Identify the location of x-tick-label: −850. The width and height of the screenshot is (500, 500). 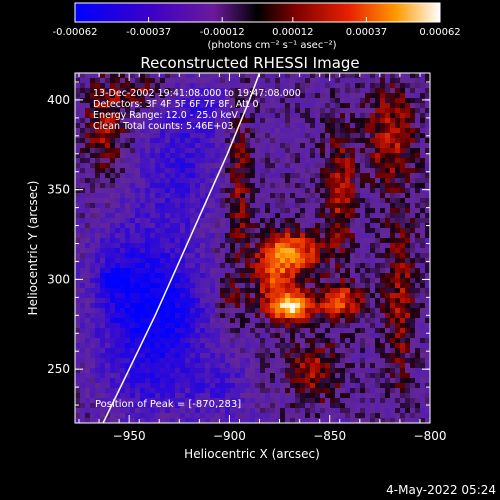
(329, 436).